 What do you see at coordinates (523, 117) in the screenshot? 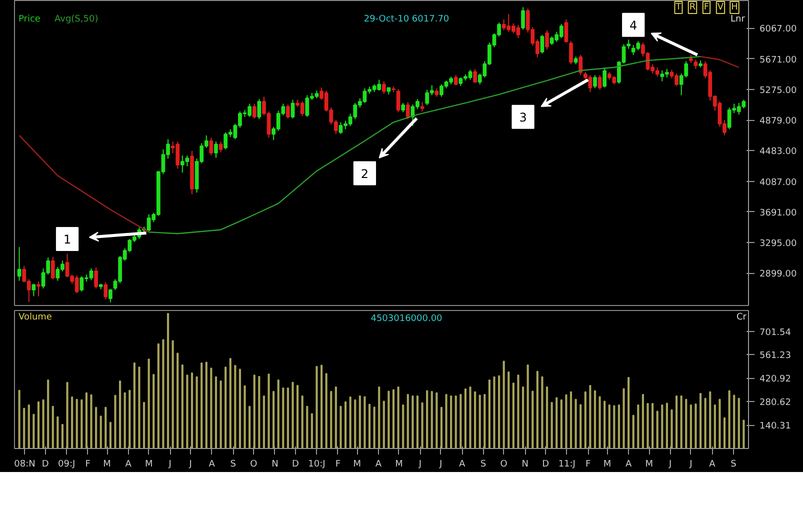
I see `annotation: 3` at bounding box center [523, 117].